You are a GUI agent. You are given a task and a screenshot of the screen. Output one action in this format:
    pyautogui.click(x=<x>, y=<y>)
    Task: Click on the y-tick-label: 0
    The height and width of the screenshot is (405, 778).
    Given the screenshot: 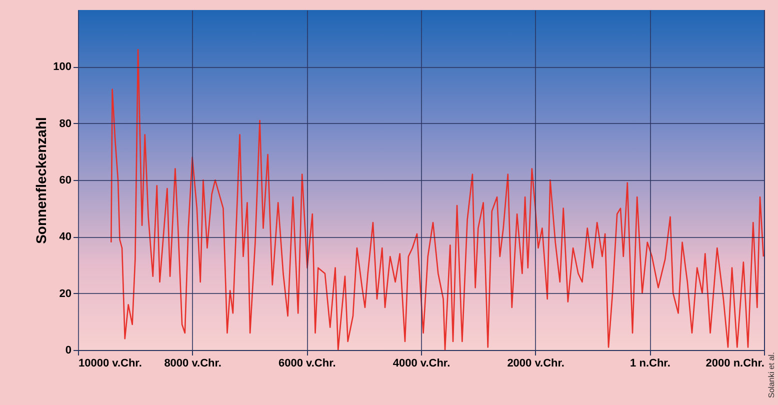 What is the action you would take?
    pyautogui.click(x=68, y=350)
    